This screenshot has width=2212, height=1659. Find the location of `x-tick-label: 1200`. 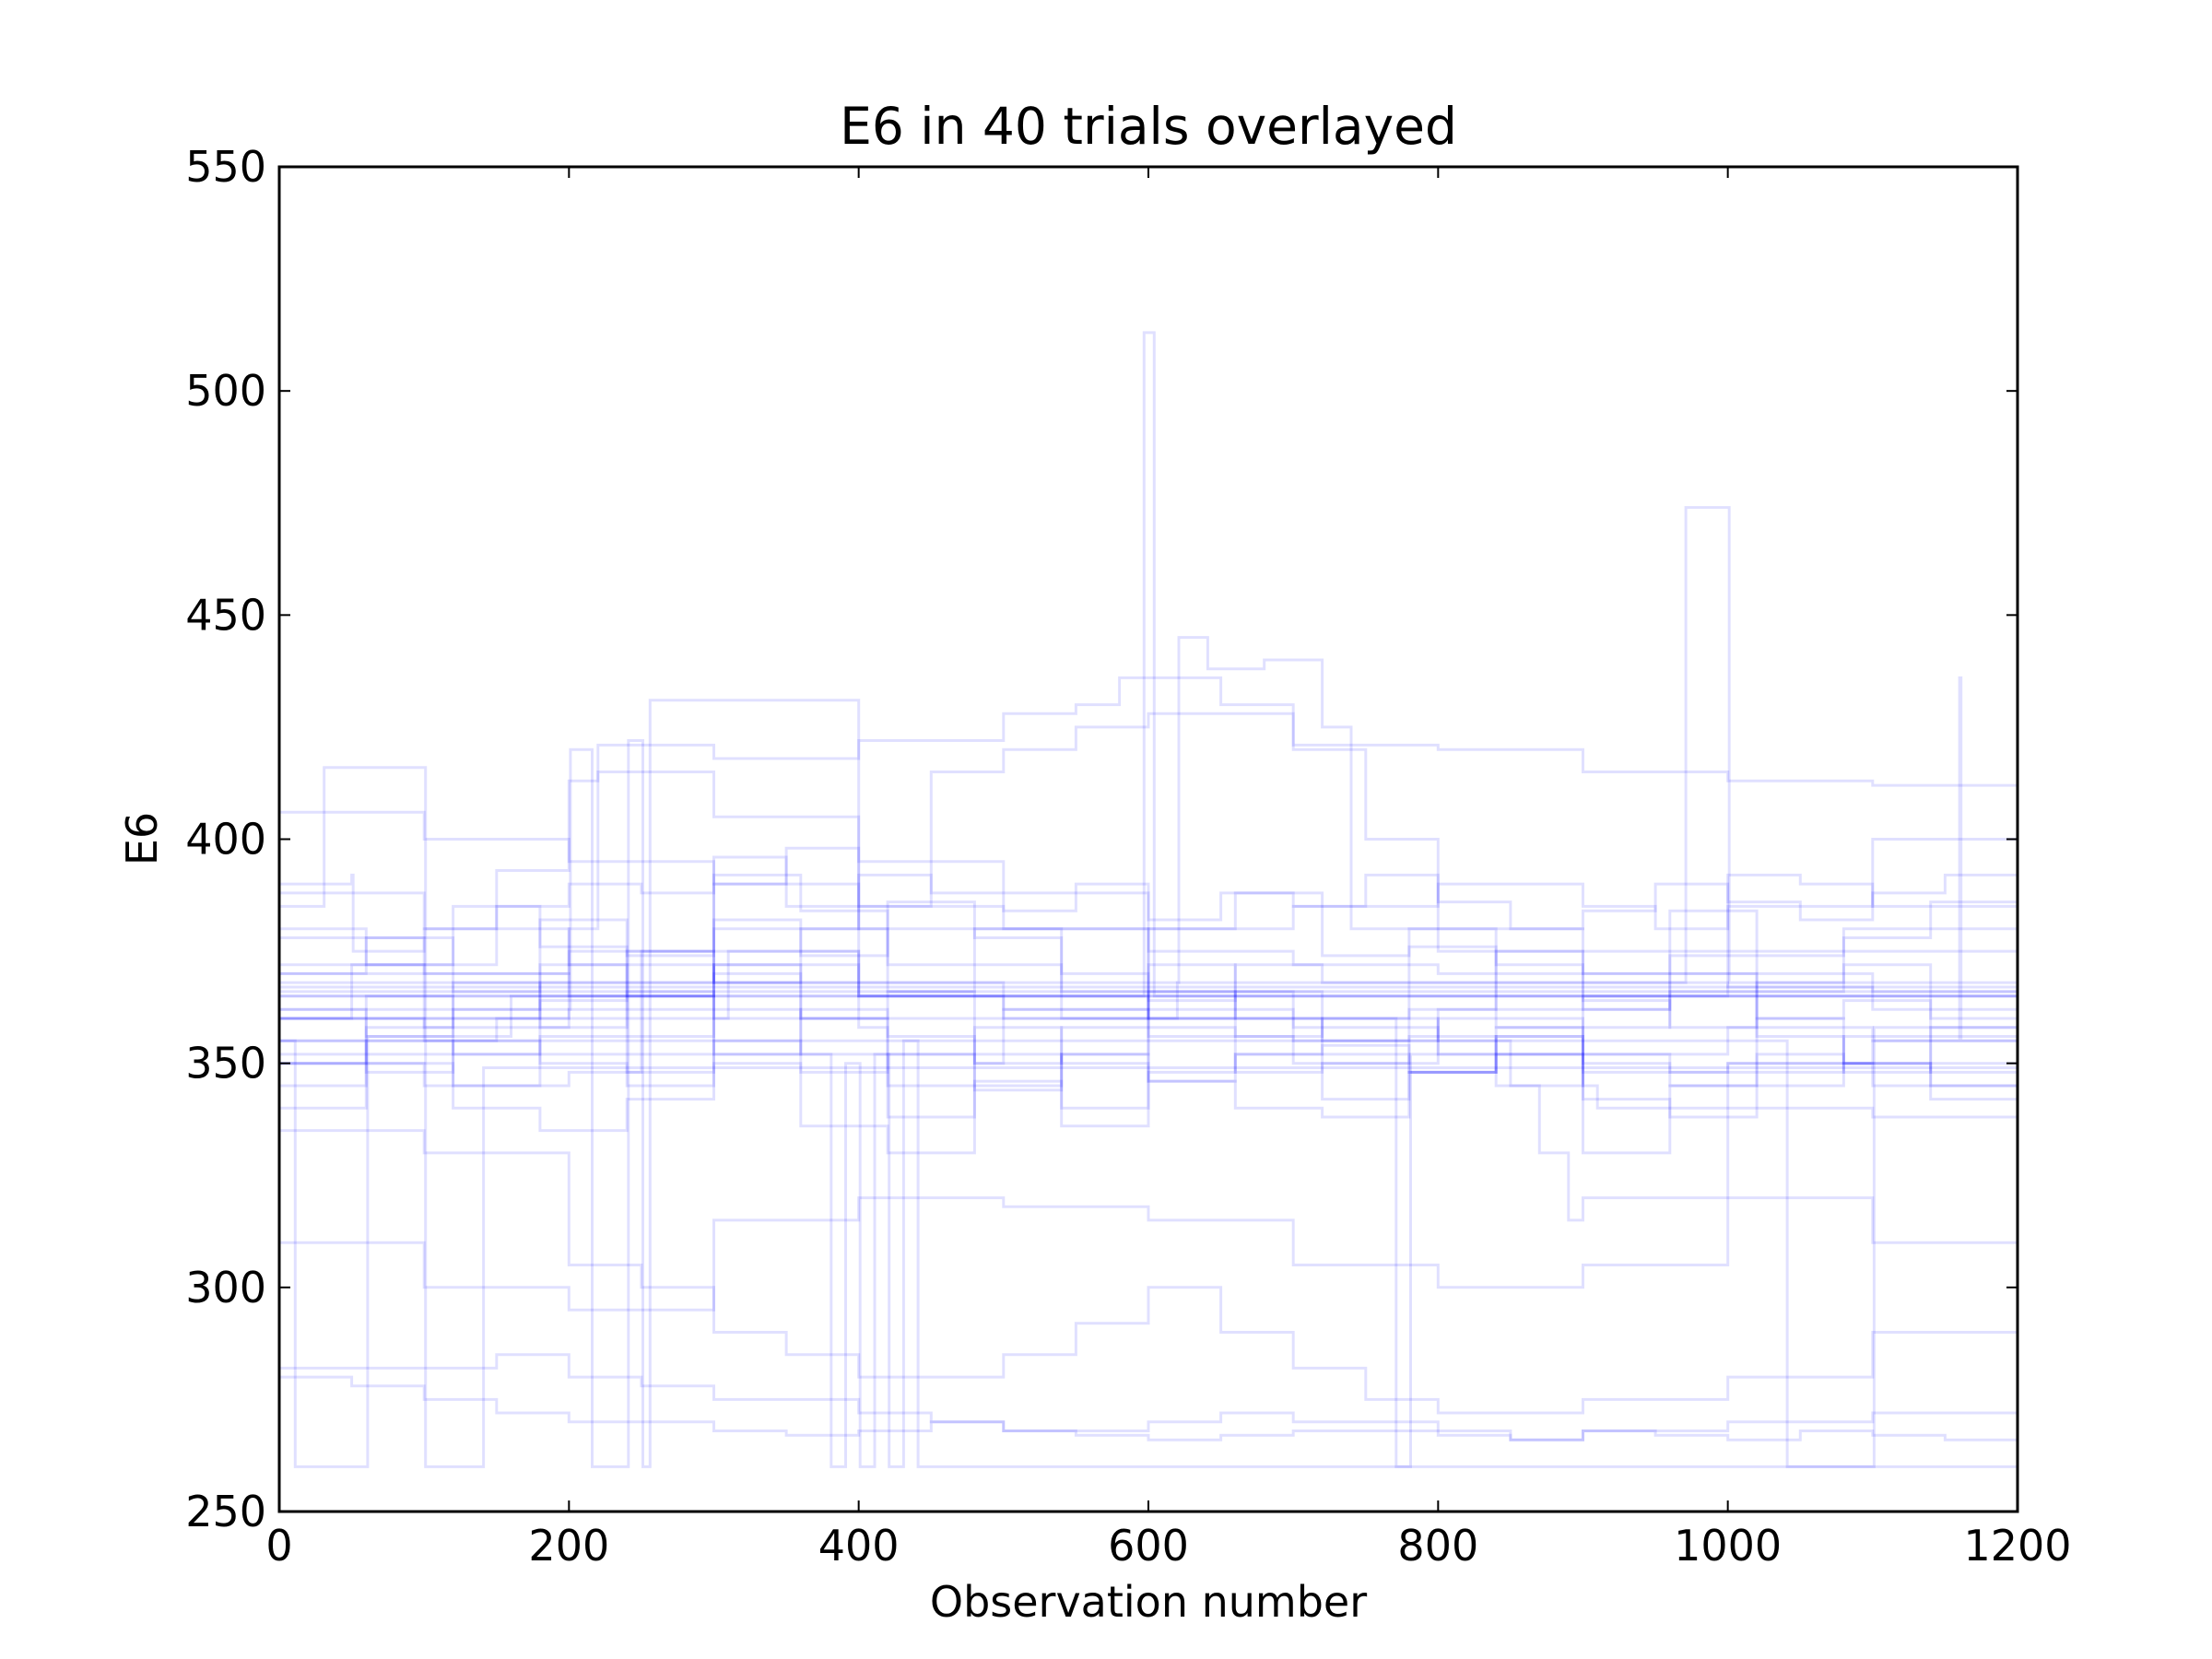

x-tick-label: 1200 is located at coordinates (2017, 1546).